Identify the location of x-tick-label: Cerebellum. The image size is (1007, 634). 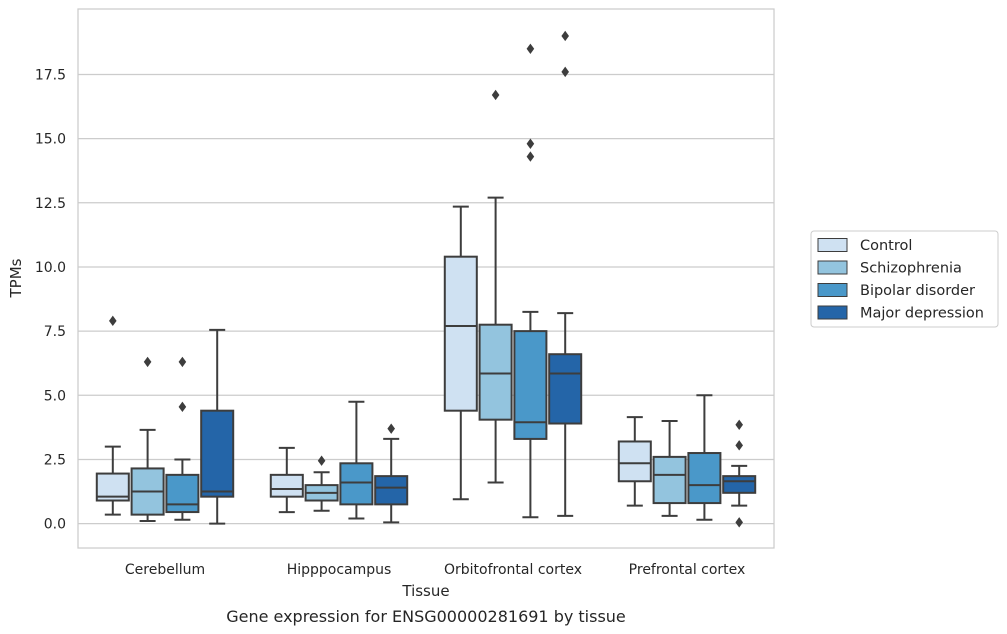
(165, 570).